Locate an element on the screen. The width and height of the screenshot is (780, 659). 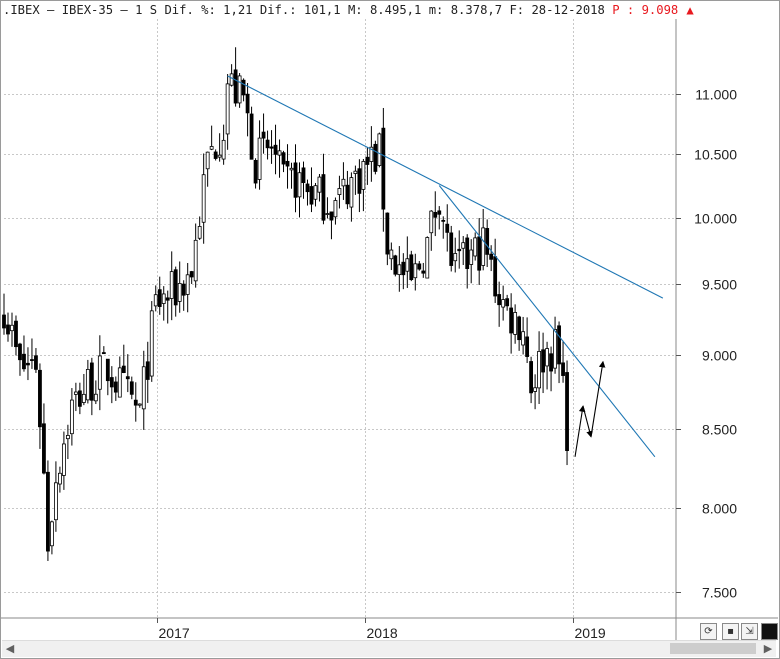
refresh-icon: ⟳ is located at coordinates (708, 631).